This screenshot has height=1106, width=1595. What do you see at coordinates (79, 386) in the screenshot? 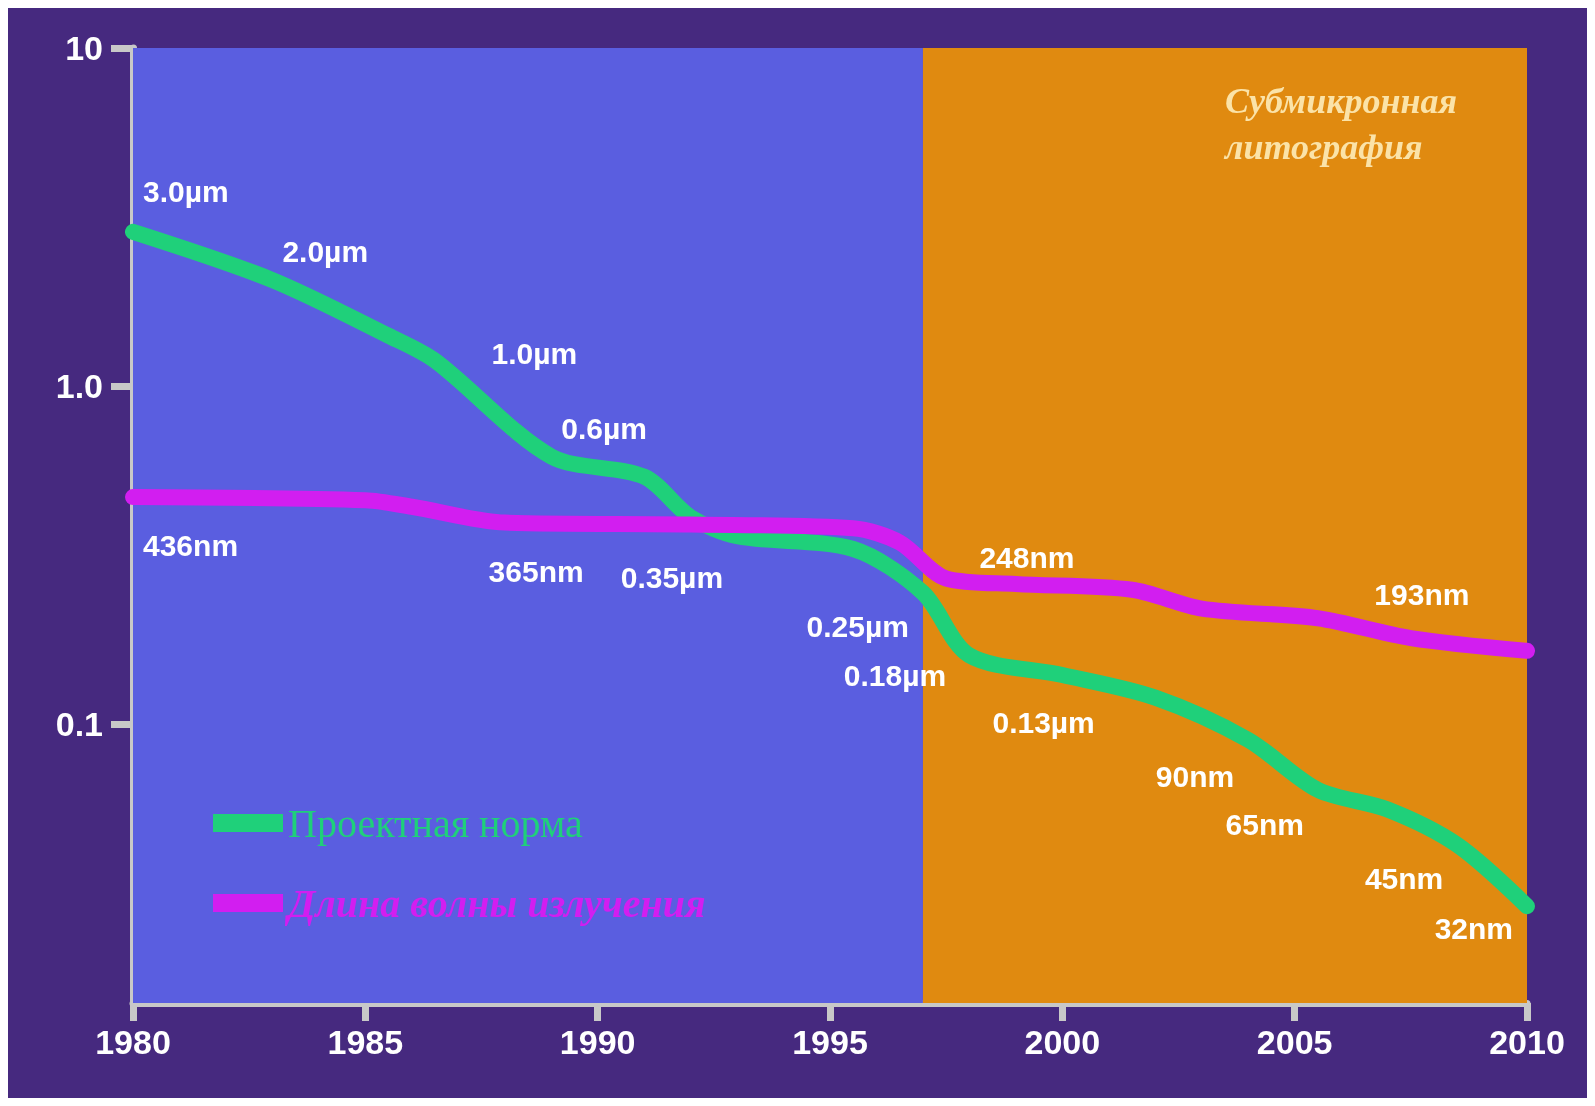
I see `y-tick-label: 1.0` at bounding box center [79, 386].